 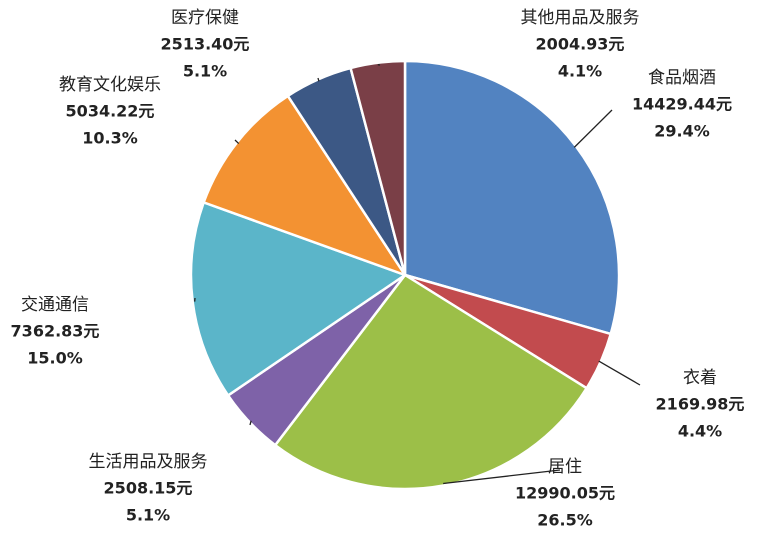 I want to click on percentage-label: 4.1%, so click(x=580, y=71).